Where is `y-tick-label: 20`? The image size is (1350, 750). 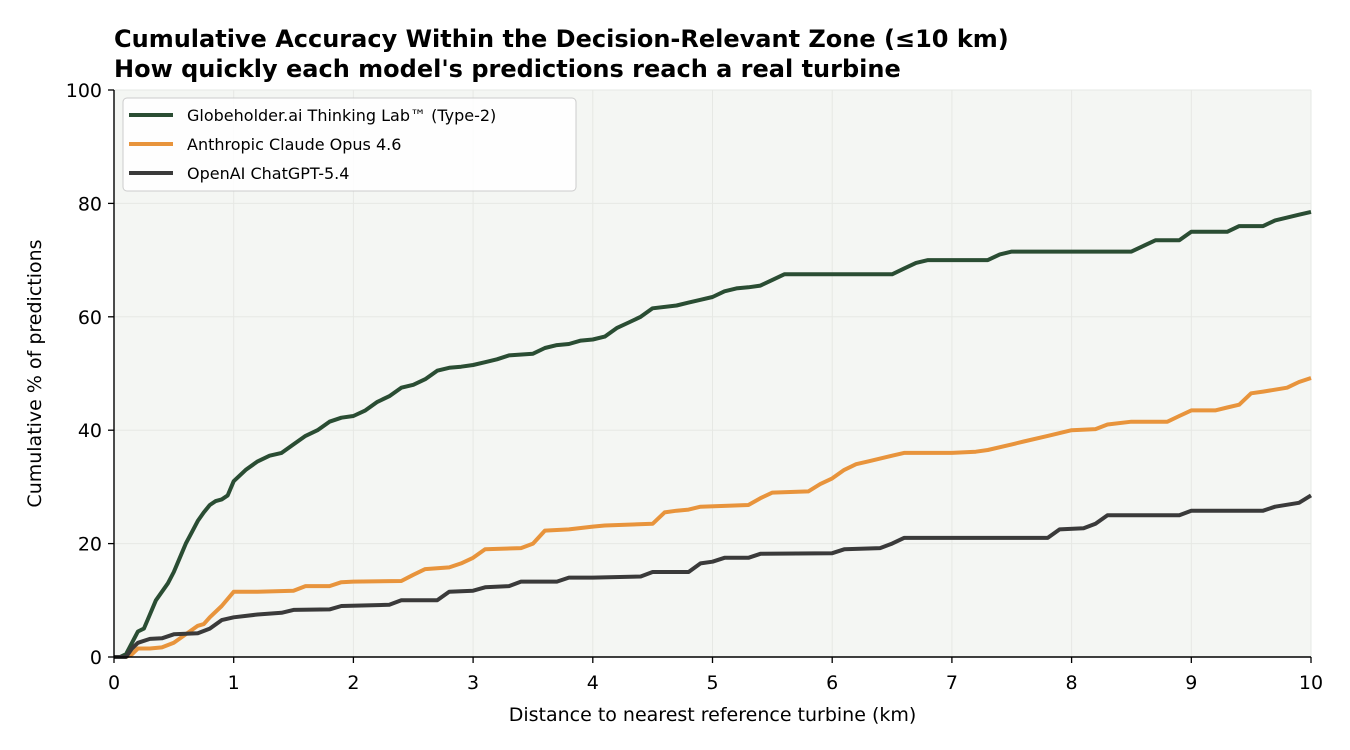 y-tick-label: 20 is located at coordinates (90, 545).